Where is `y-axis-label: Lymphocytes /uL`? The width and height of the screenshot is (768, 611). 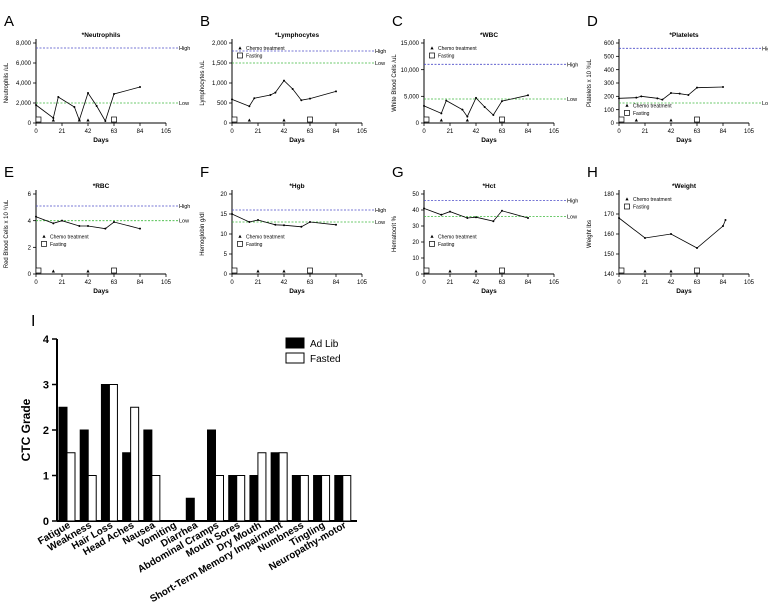 y-axis-label: Lymphocytes /uL is located at coordinates (203, 83).